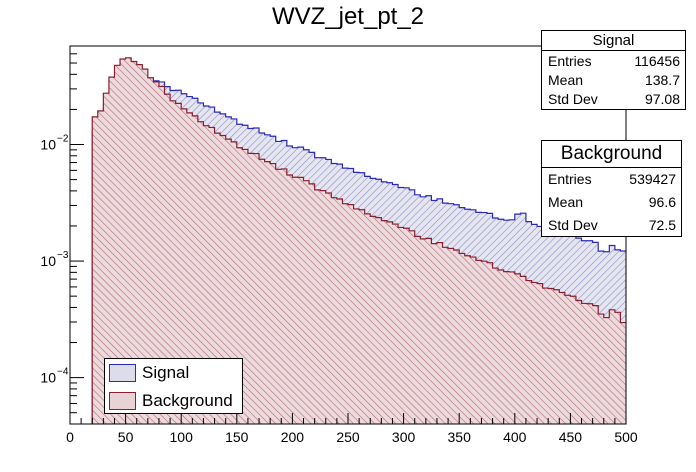 Image resolution: width=696 pixels, height=472 pixels. I want to click on x-tick-label: 500, so click(626, 437).